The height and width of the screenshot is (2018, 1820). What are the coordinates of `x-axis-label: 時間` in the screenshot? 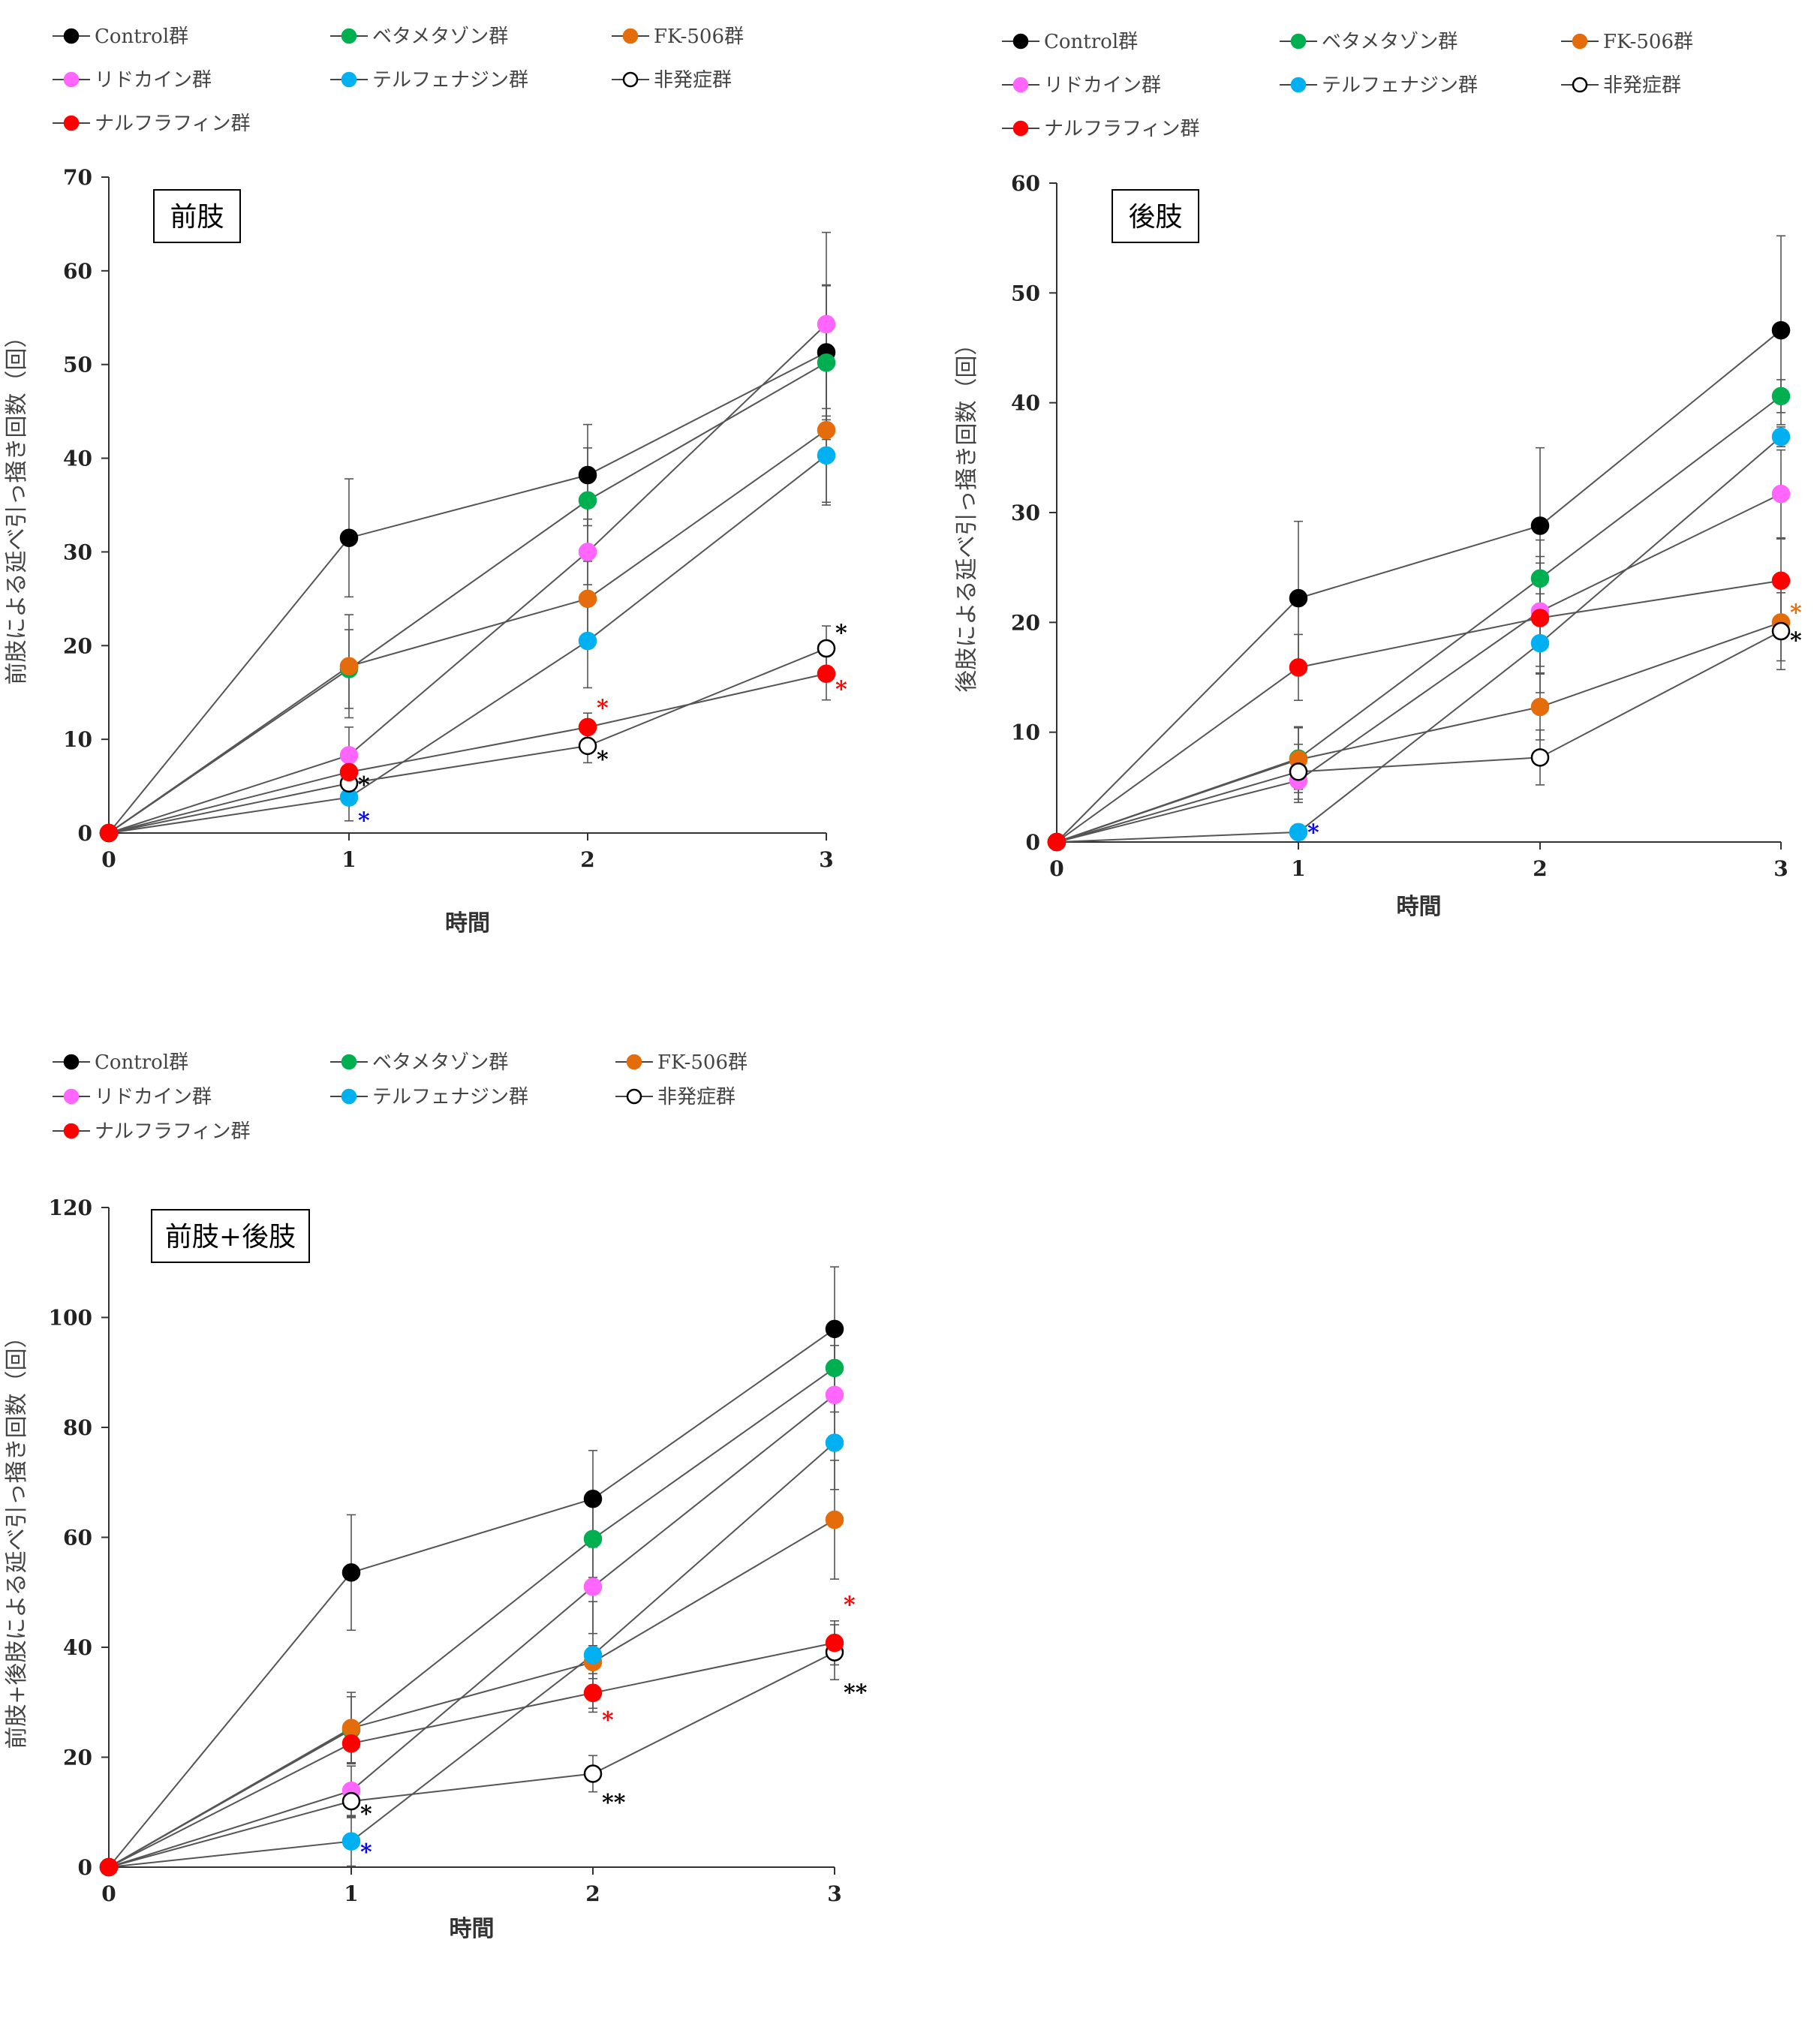 It's located at (1419, 907).